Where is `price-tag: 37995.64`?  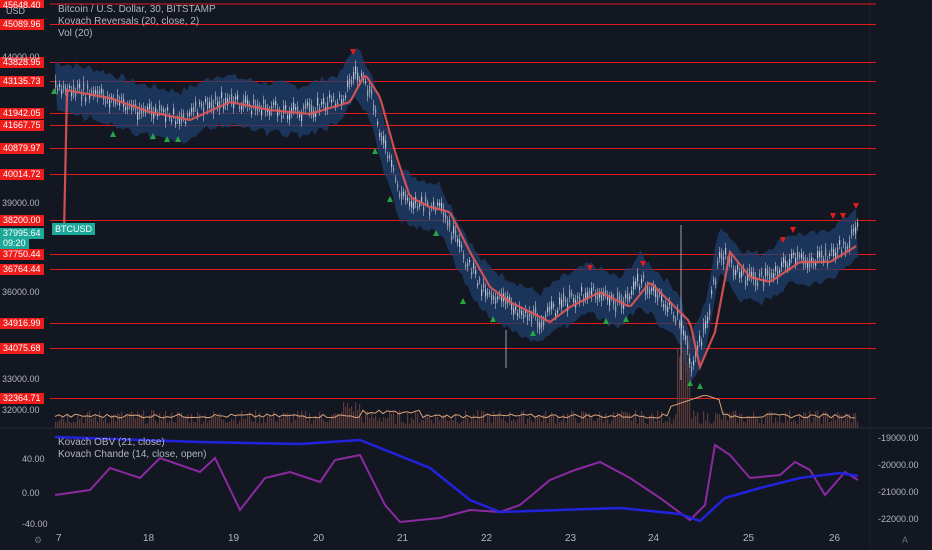
price-tag: 37995.64 is located at coordinates (22, 233).